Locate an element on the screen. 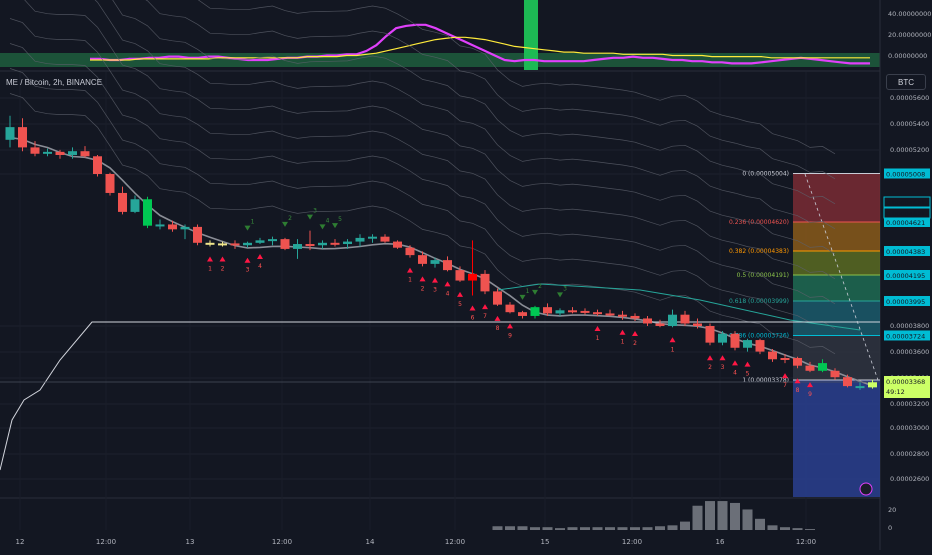 This screenshot has height=555, width=932. fib-price-tag is located at coordinates (907, 301).